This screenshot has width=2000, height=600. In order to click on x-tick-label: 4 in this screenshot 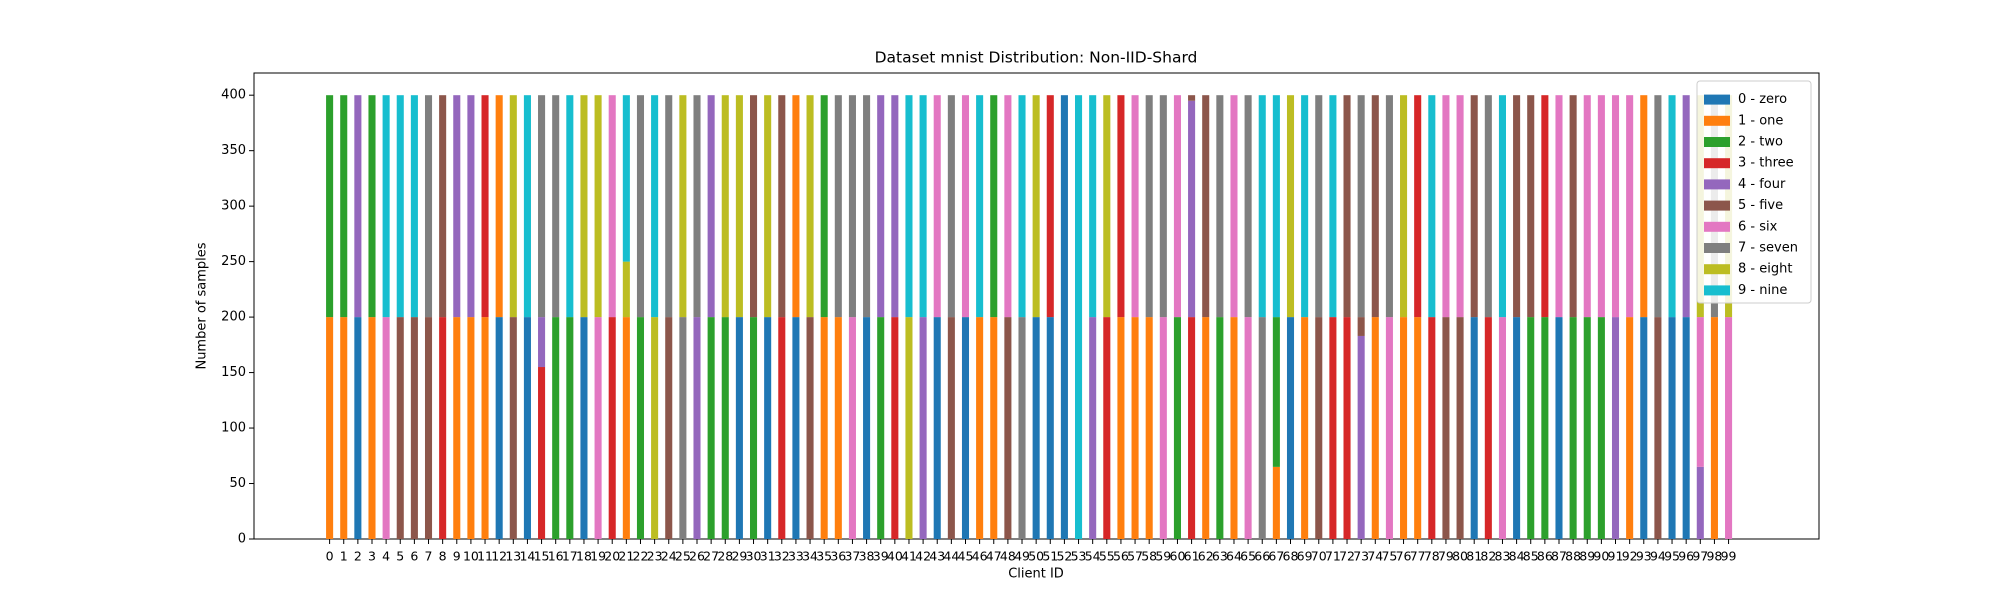, I will do `click(386, 556)`.